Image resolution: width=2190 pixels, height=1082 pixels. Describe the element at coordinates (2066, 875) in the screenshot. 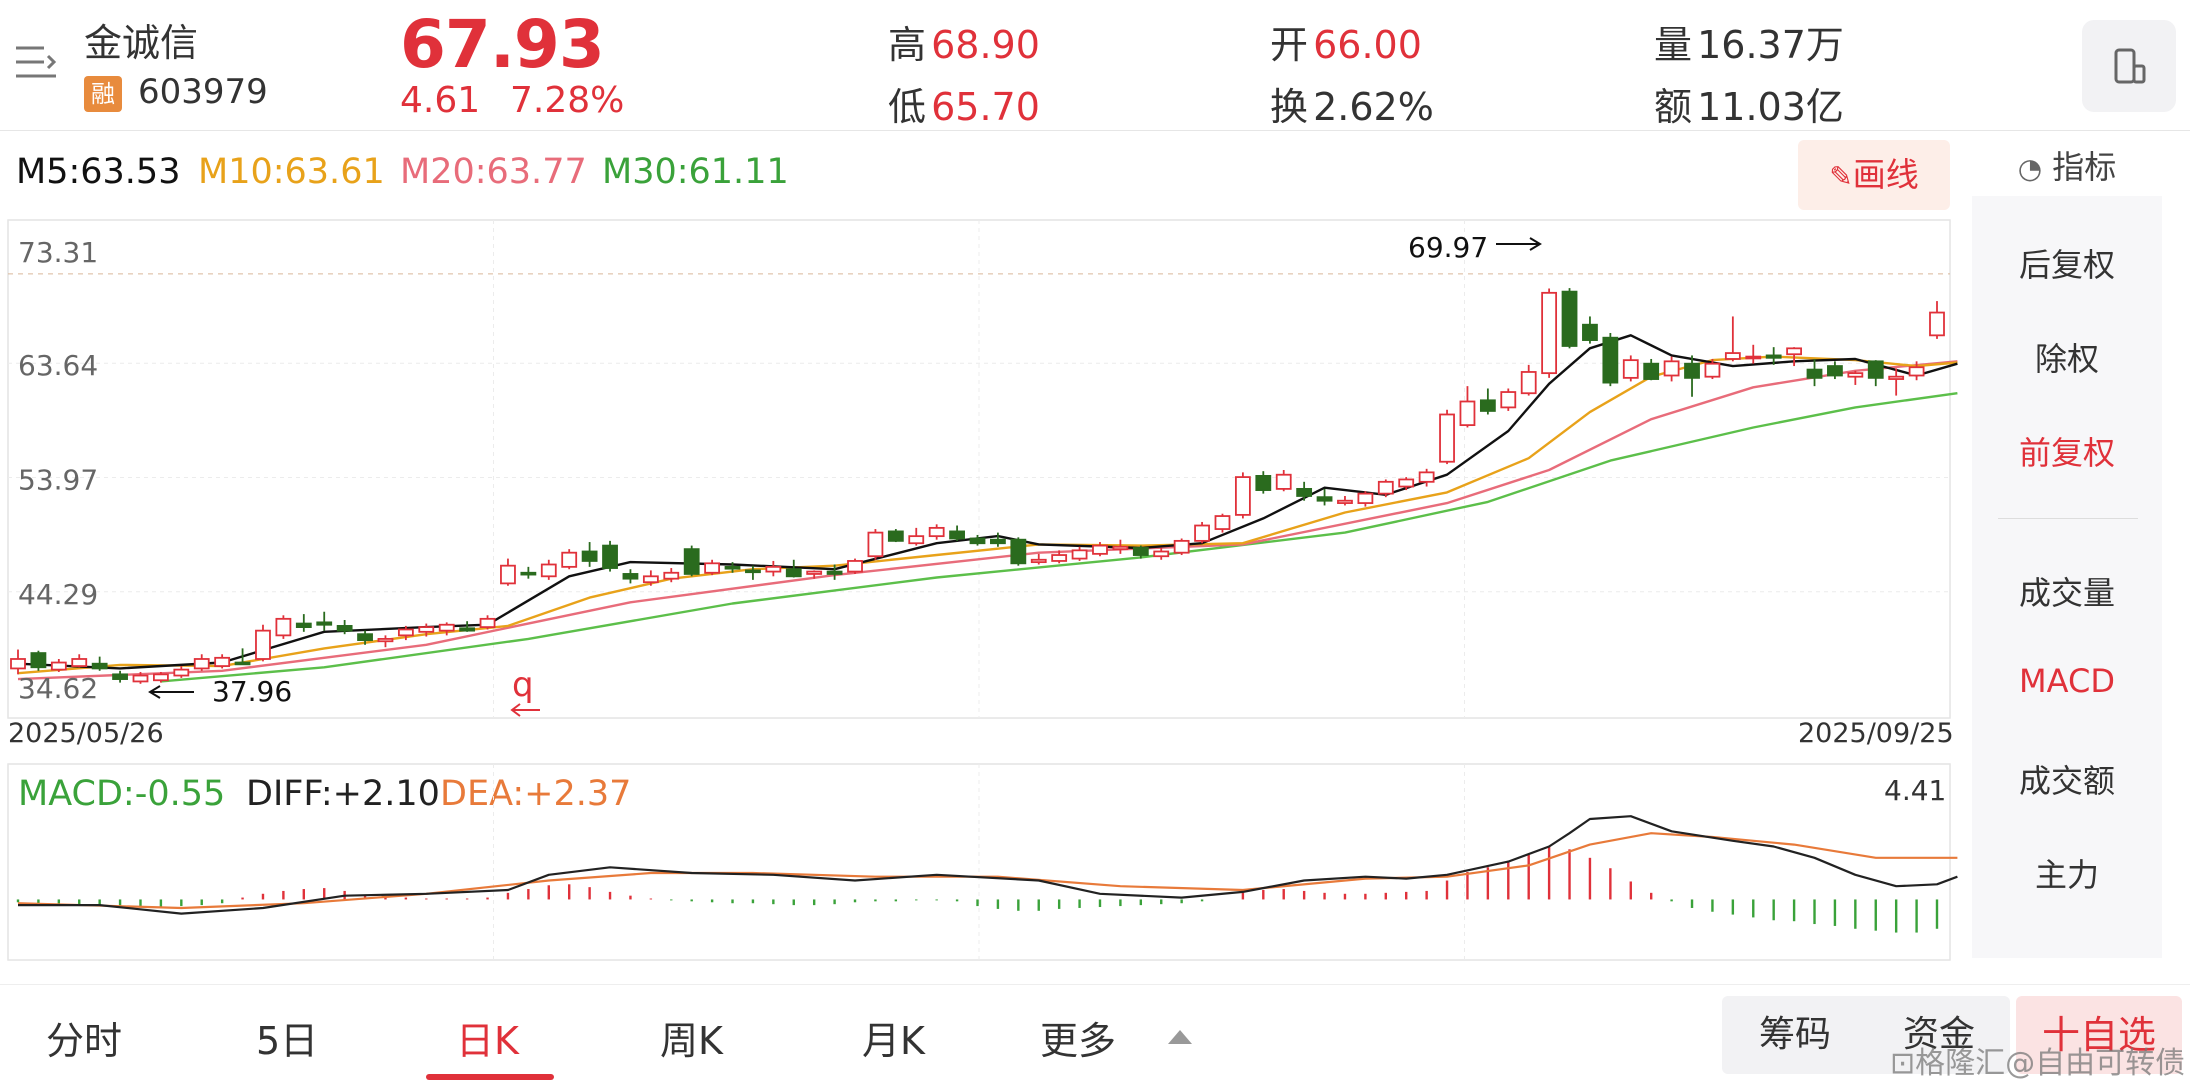

I see `rp-main-force: 主力` at that location.